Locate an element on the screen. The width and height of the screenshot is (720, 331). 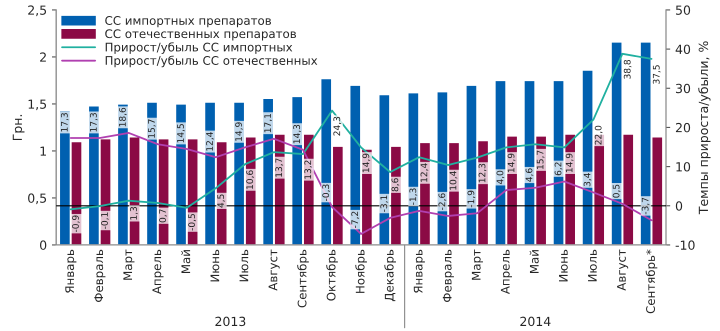
data-label: 38,8 is located at coordinates (628, 69).